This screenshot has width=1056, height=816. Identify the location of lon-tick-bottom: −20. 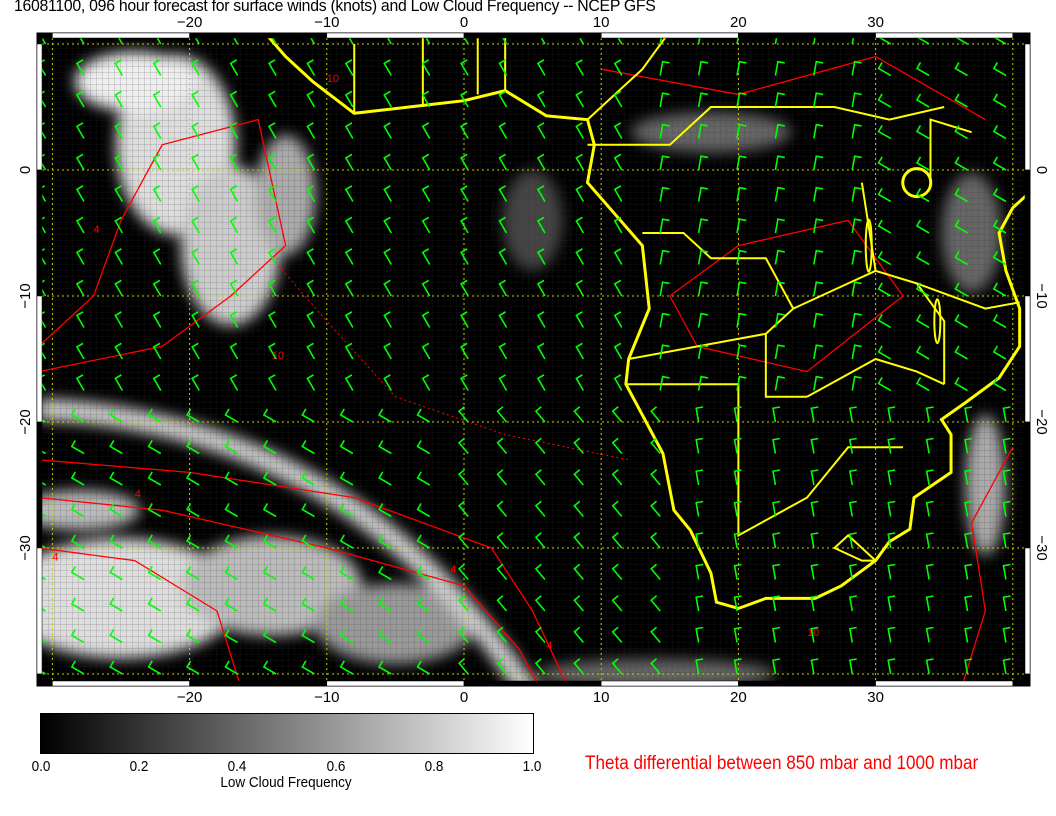
(189, 697).